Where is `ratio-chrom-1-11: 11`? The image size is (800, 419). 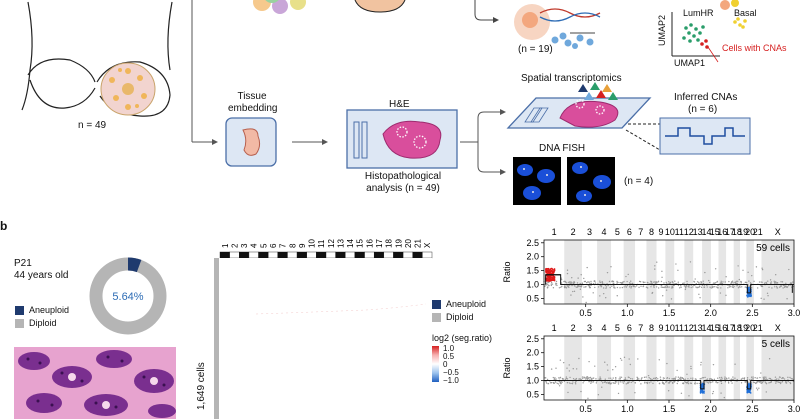 ratio-chrom-1-11: 11 is located at coordinates (679, 232).